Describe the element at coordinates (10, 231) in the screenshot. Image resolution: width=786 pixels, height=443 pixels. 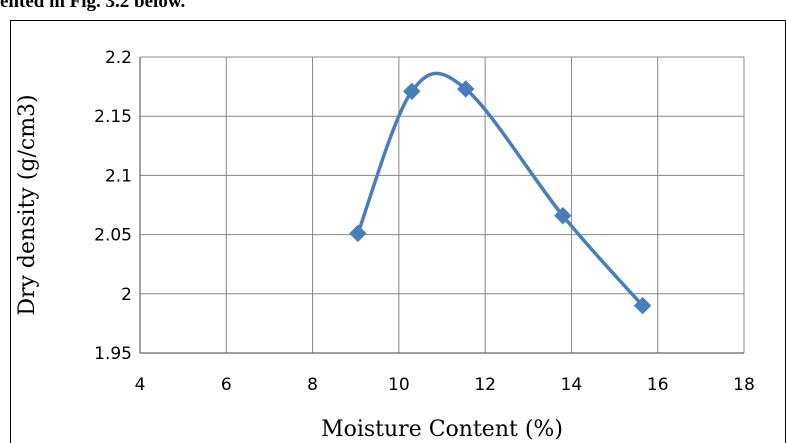
I see `figure-frame-left` at that location.